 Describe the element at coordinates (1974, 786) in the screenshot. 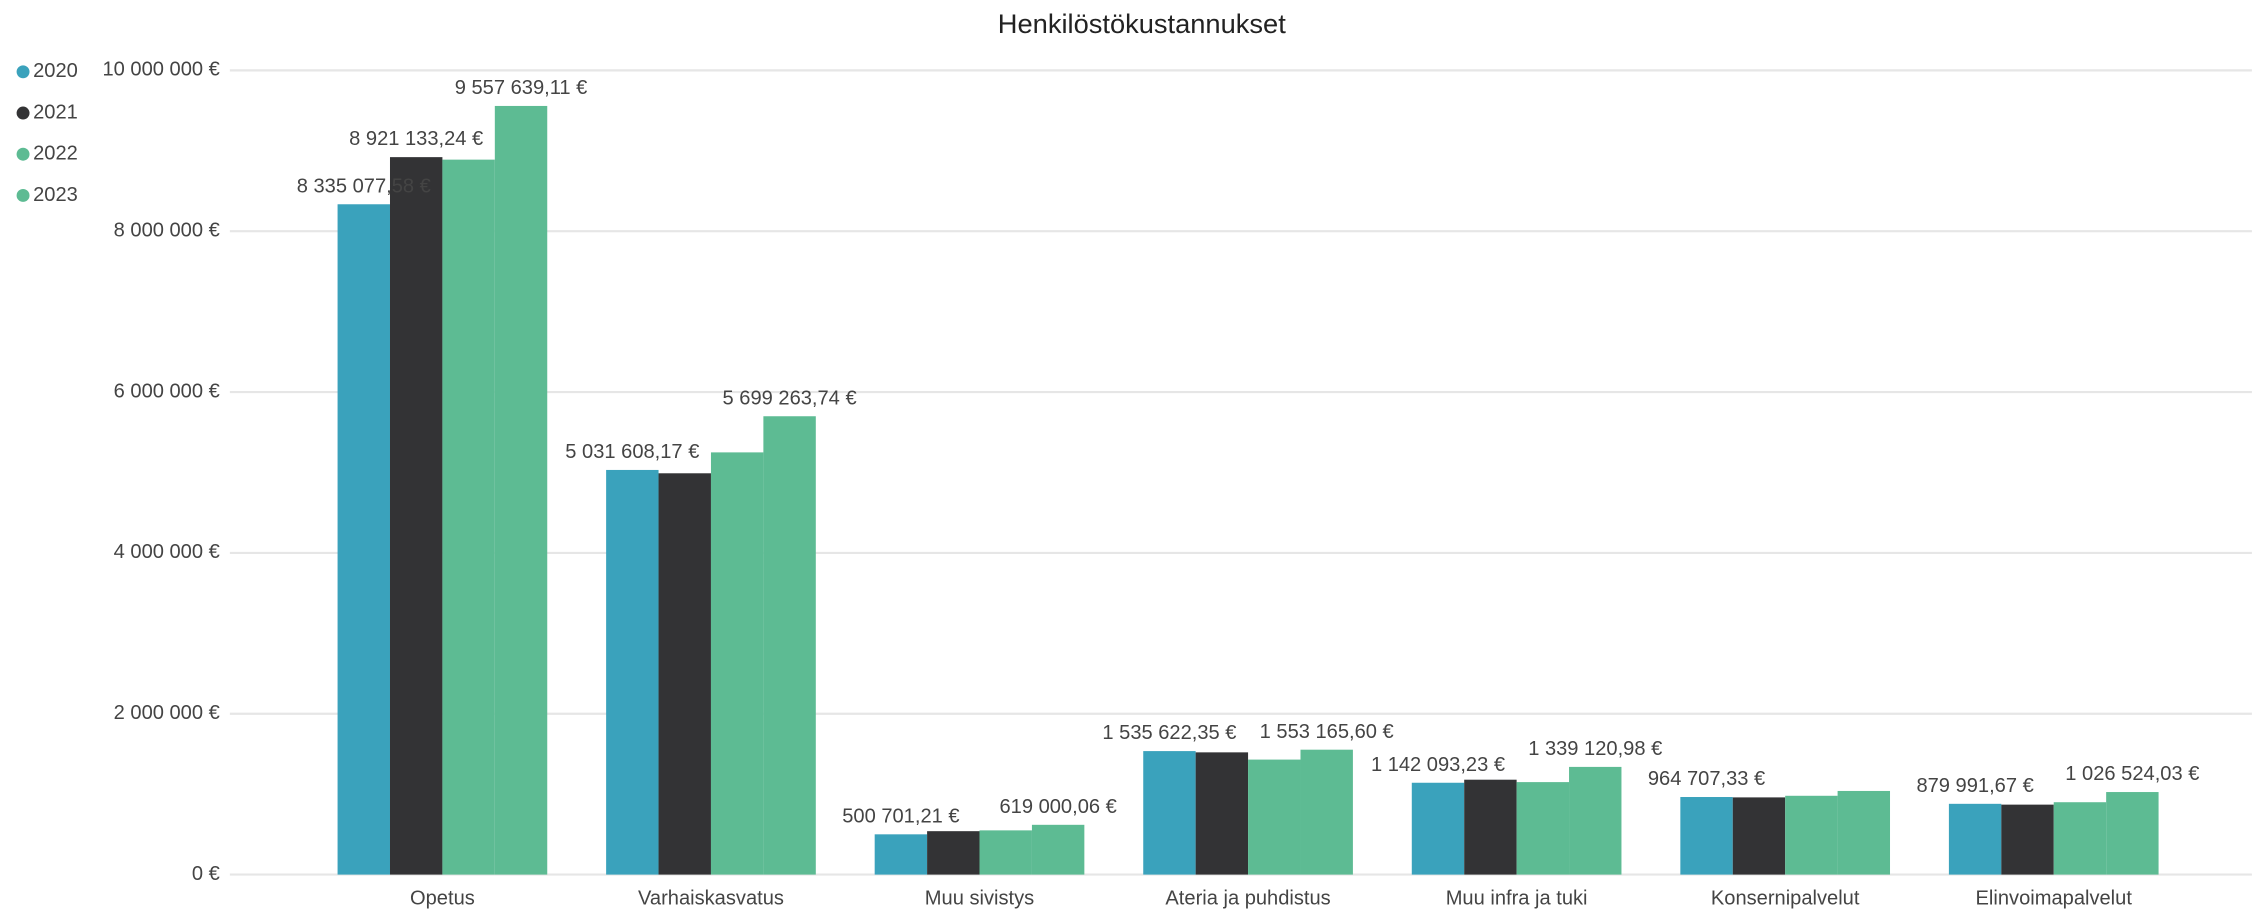

I see `data-label: 879 991,67 €` at that location.